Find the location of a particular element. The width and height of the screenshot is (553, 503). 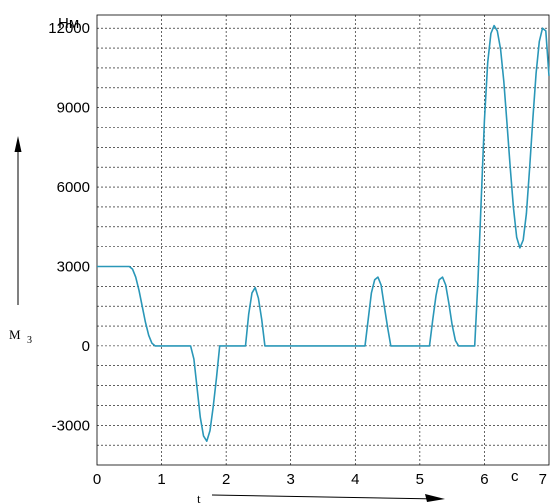

x-tick-labels: 0 1 2 3 4 5 6 7 is located at coordinates (320, 479).